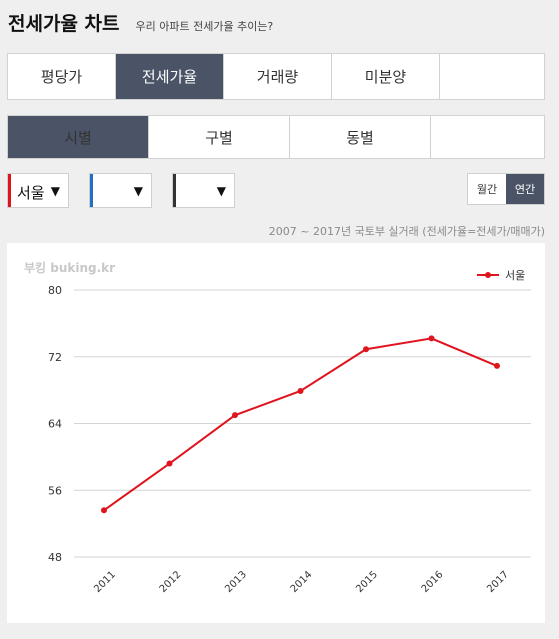  Describe the element at coordinates (31, 193) in the screenshot. I see `region-select-1-value: 서울` at that location.